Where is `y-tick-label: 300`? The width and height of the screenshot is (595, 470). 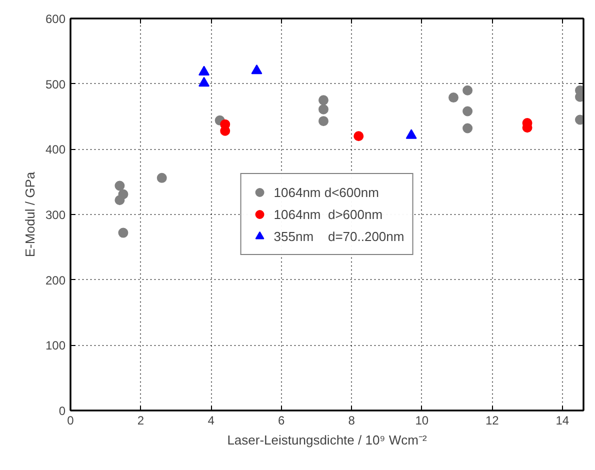
y-tick-label: 300 is located at coordinates (55, 215).